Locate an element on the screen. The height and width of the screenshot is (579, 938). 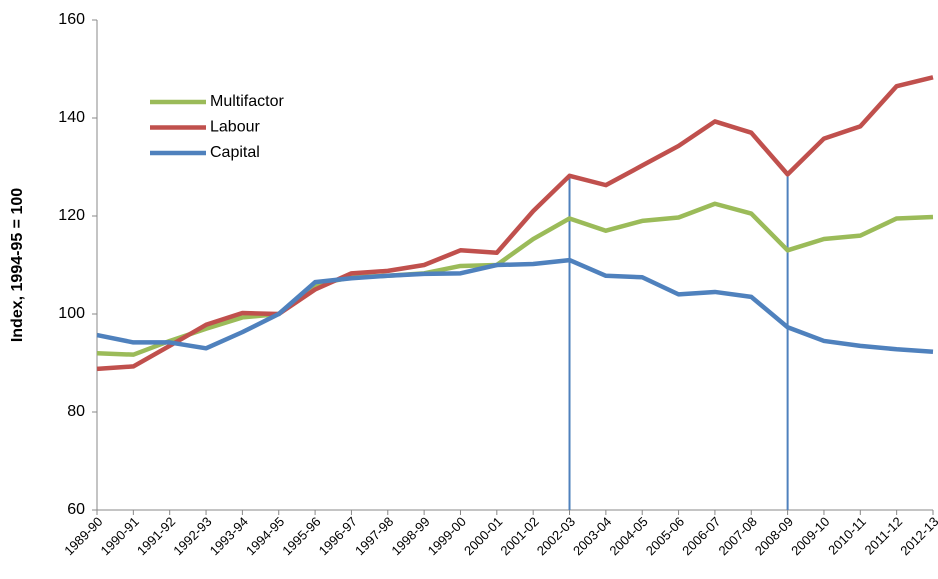
x-tick-label: 2008-09 is located at coordinates (774, 536).